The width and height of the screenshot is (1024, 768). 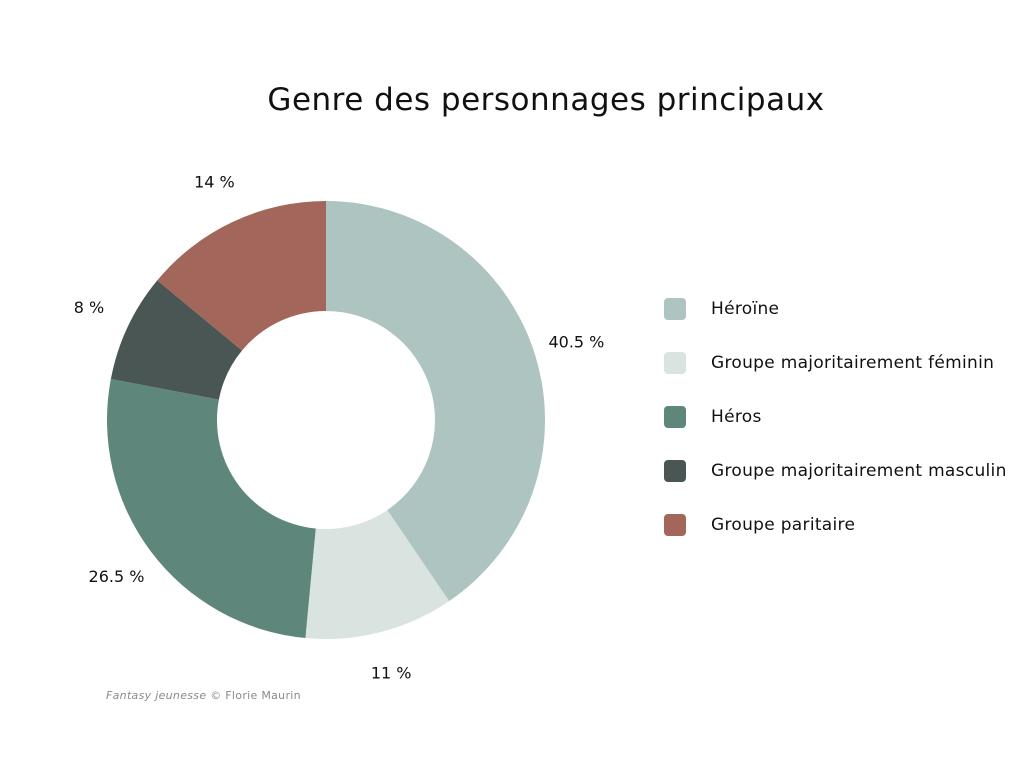 I want to click on legend-label: Groupe majoritairement féminin, so click(x=853, y=363).